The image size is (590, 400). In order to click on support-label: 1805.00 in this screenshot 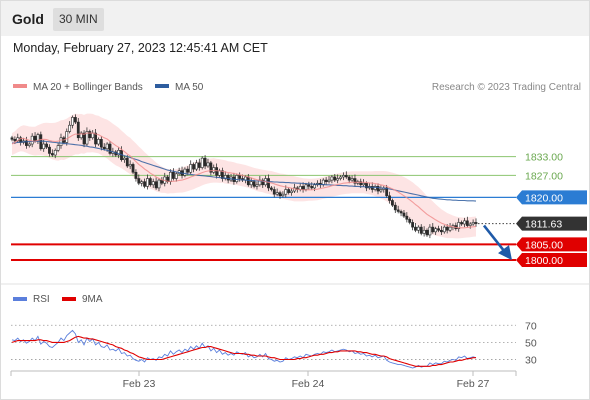, I will do `click(544, 245)`.